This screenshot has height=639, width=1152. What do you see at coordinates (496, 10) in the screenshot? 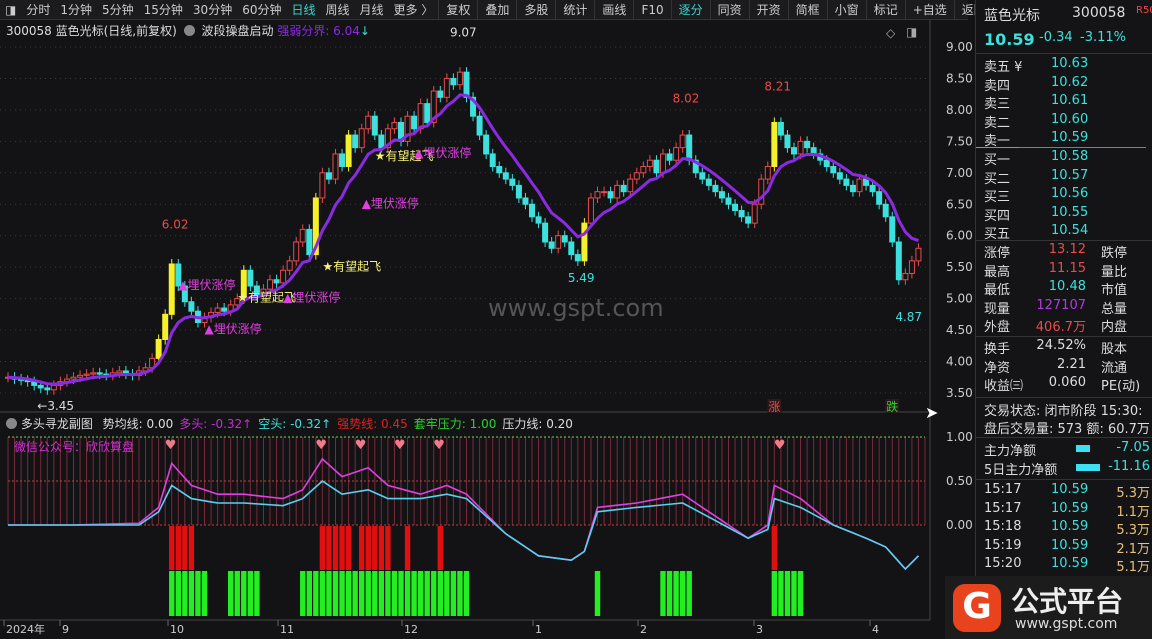
I see `toolbar-button: 叠加` at bounding box center [496, 10].